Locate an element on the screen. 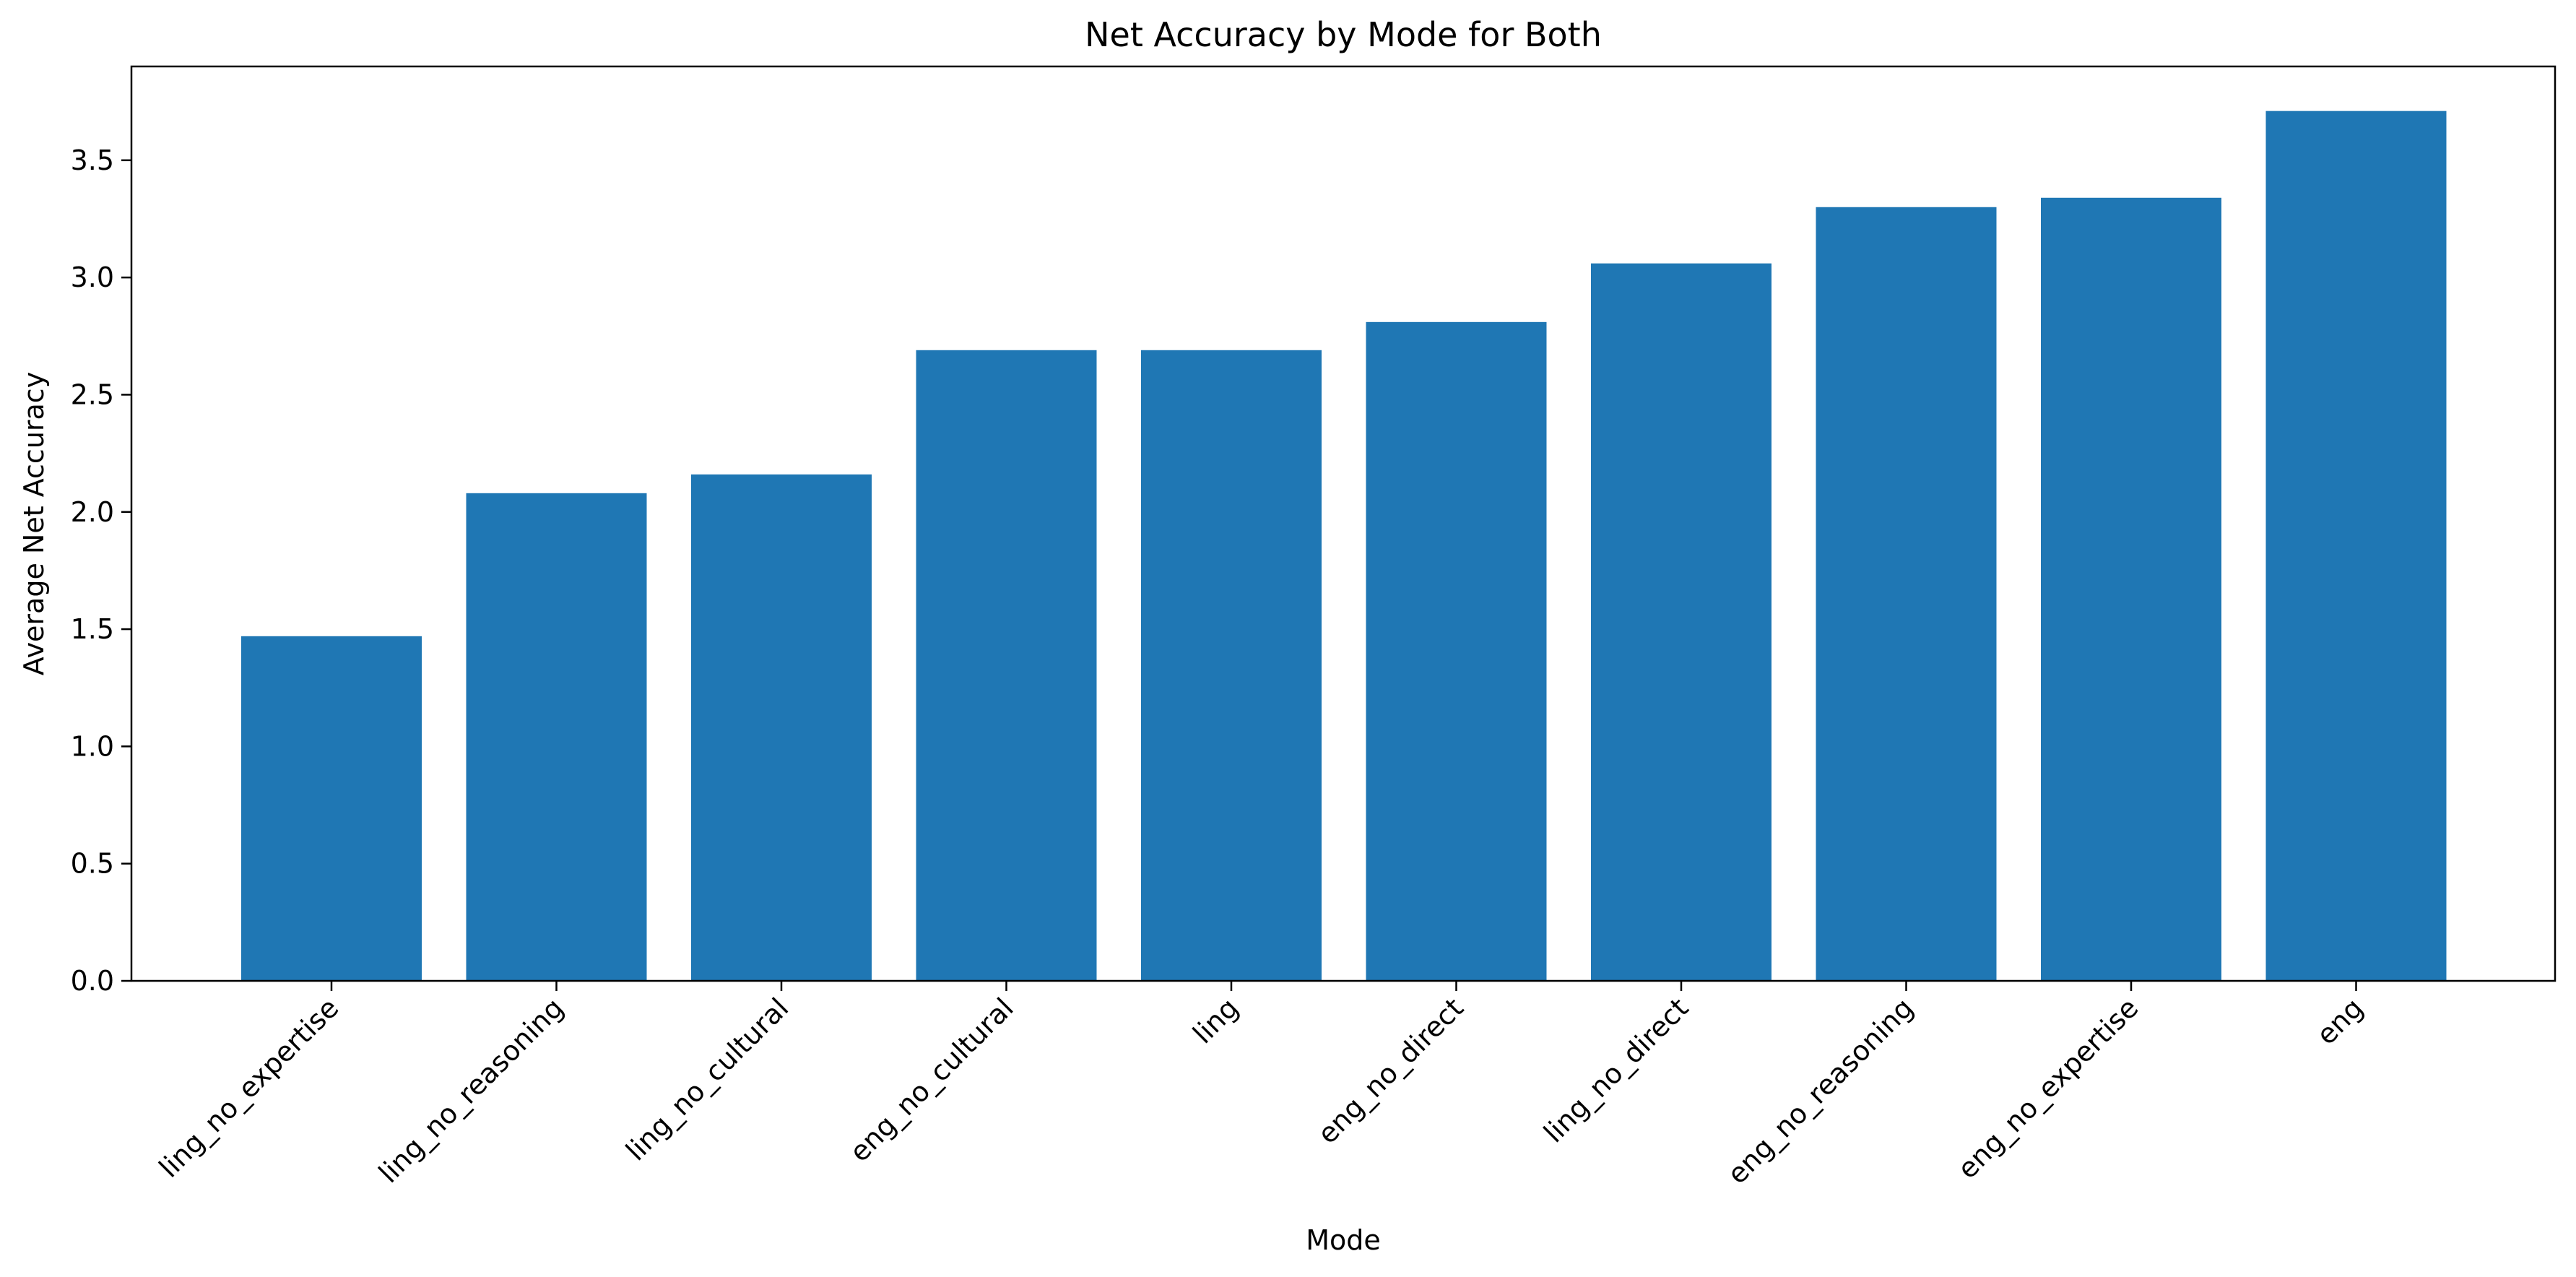 This screenshot has height=1277, width=2576. y-axis-title: Average Net Accuracy is located at coordinates (34, 523).